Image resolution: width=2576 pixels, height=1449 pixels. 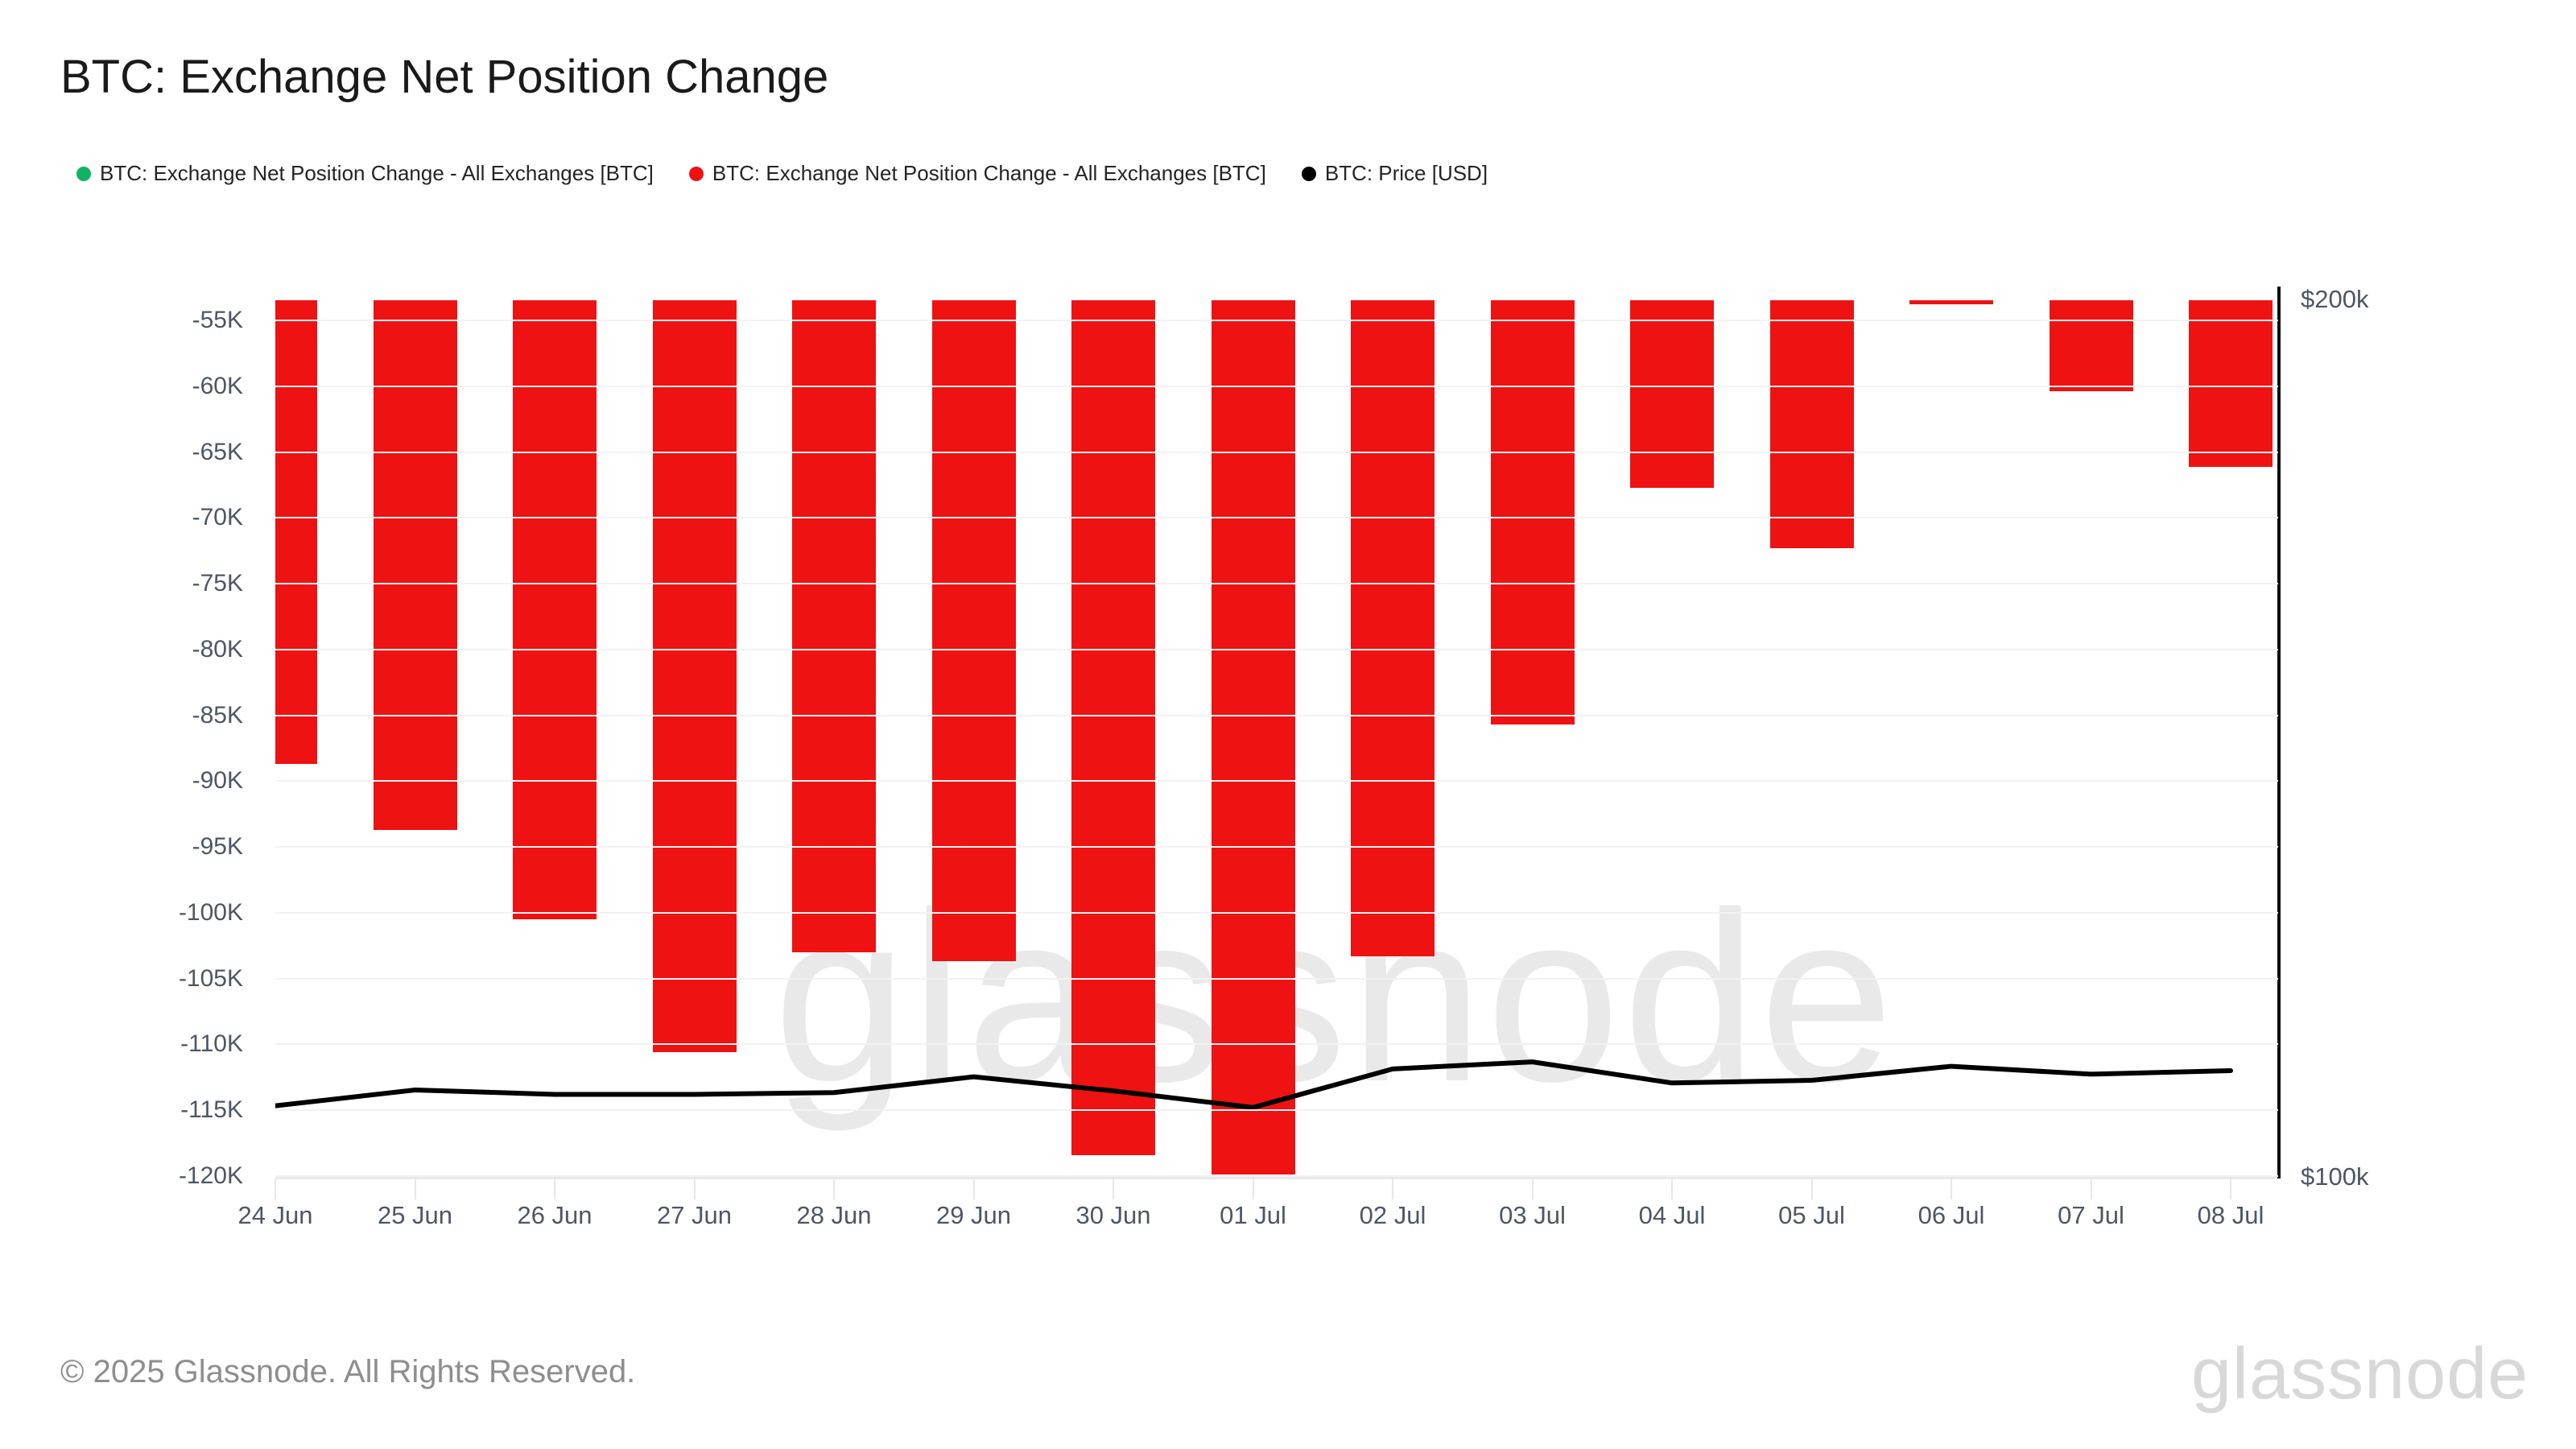 I want to click on y-axis-tick-label: -90K, so click(x=217, y=781).